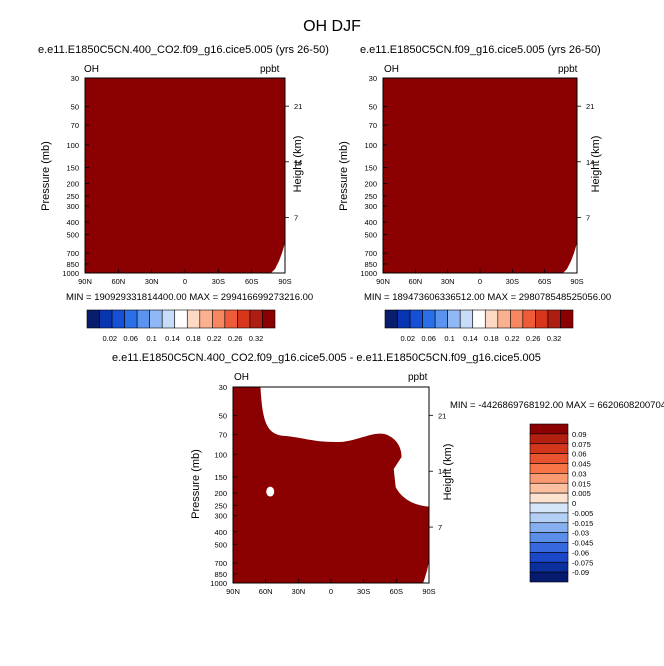 Image resolution: width=664 pixels, height=666 pixels. Describe the element at coordinates (130, 338) in the screenshot. I see `colorbar1-label: 0.06` at that location.